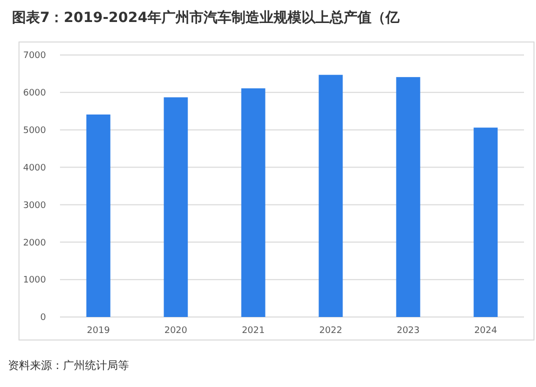 This screenshot has width=536, height=387. What do you see at coordinates (34, 56) in the screenshot?
I see `y-tick-label: 7000` at bounding box center [34, 56].